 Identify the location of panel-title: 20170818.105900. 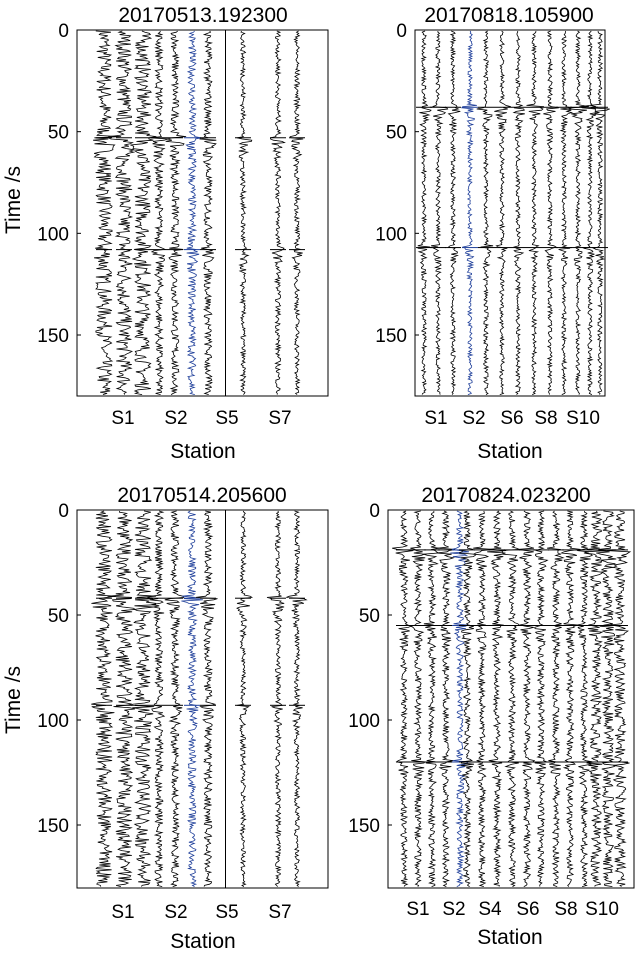
(508, 15).